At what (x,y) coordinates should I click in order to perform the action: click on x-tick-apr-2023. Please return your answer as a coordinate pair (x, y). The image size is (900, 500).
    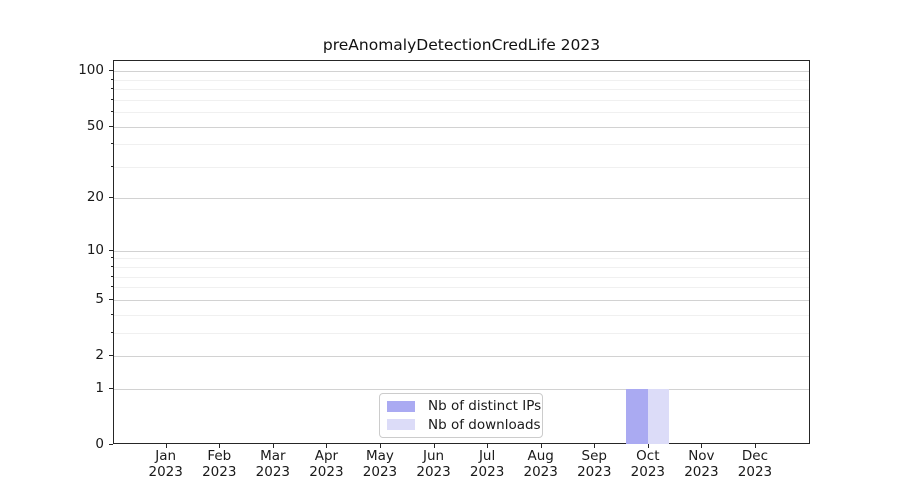
    Looking at the image, I should click on (327, 446).